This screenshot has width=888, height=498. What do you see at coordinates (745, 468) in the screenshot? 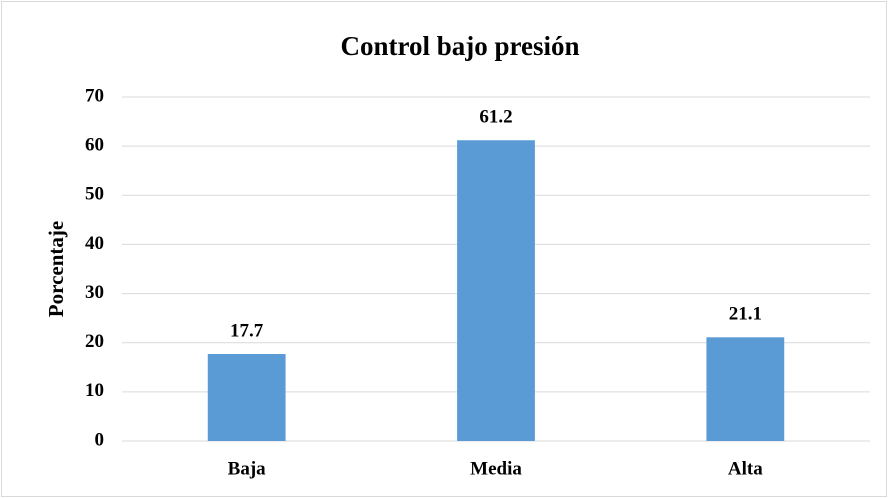
I see `x-tick-label: Alta` at bounding box center [745, 468].